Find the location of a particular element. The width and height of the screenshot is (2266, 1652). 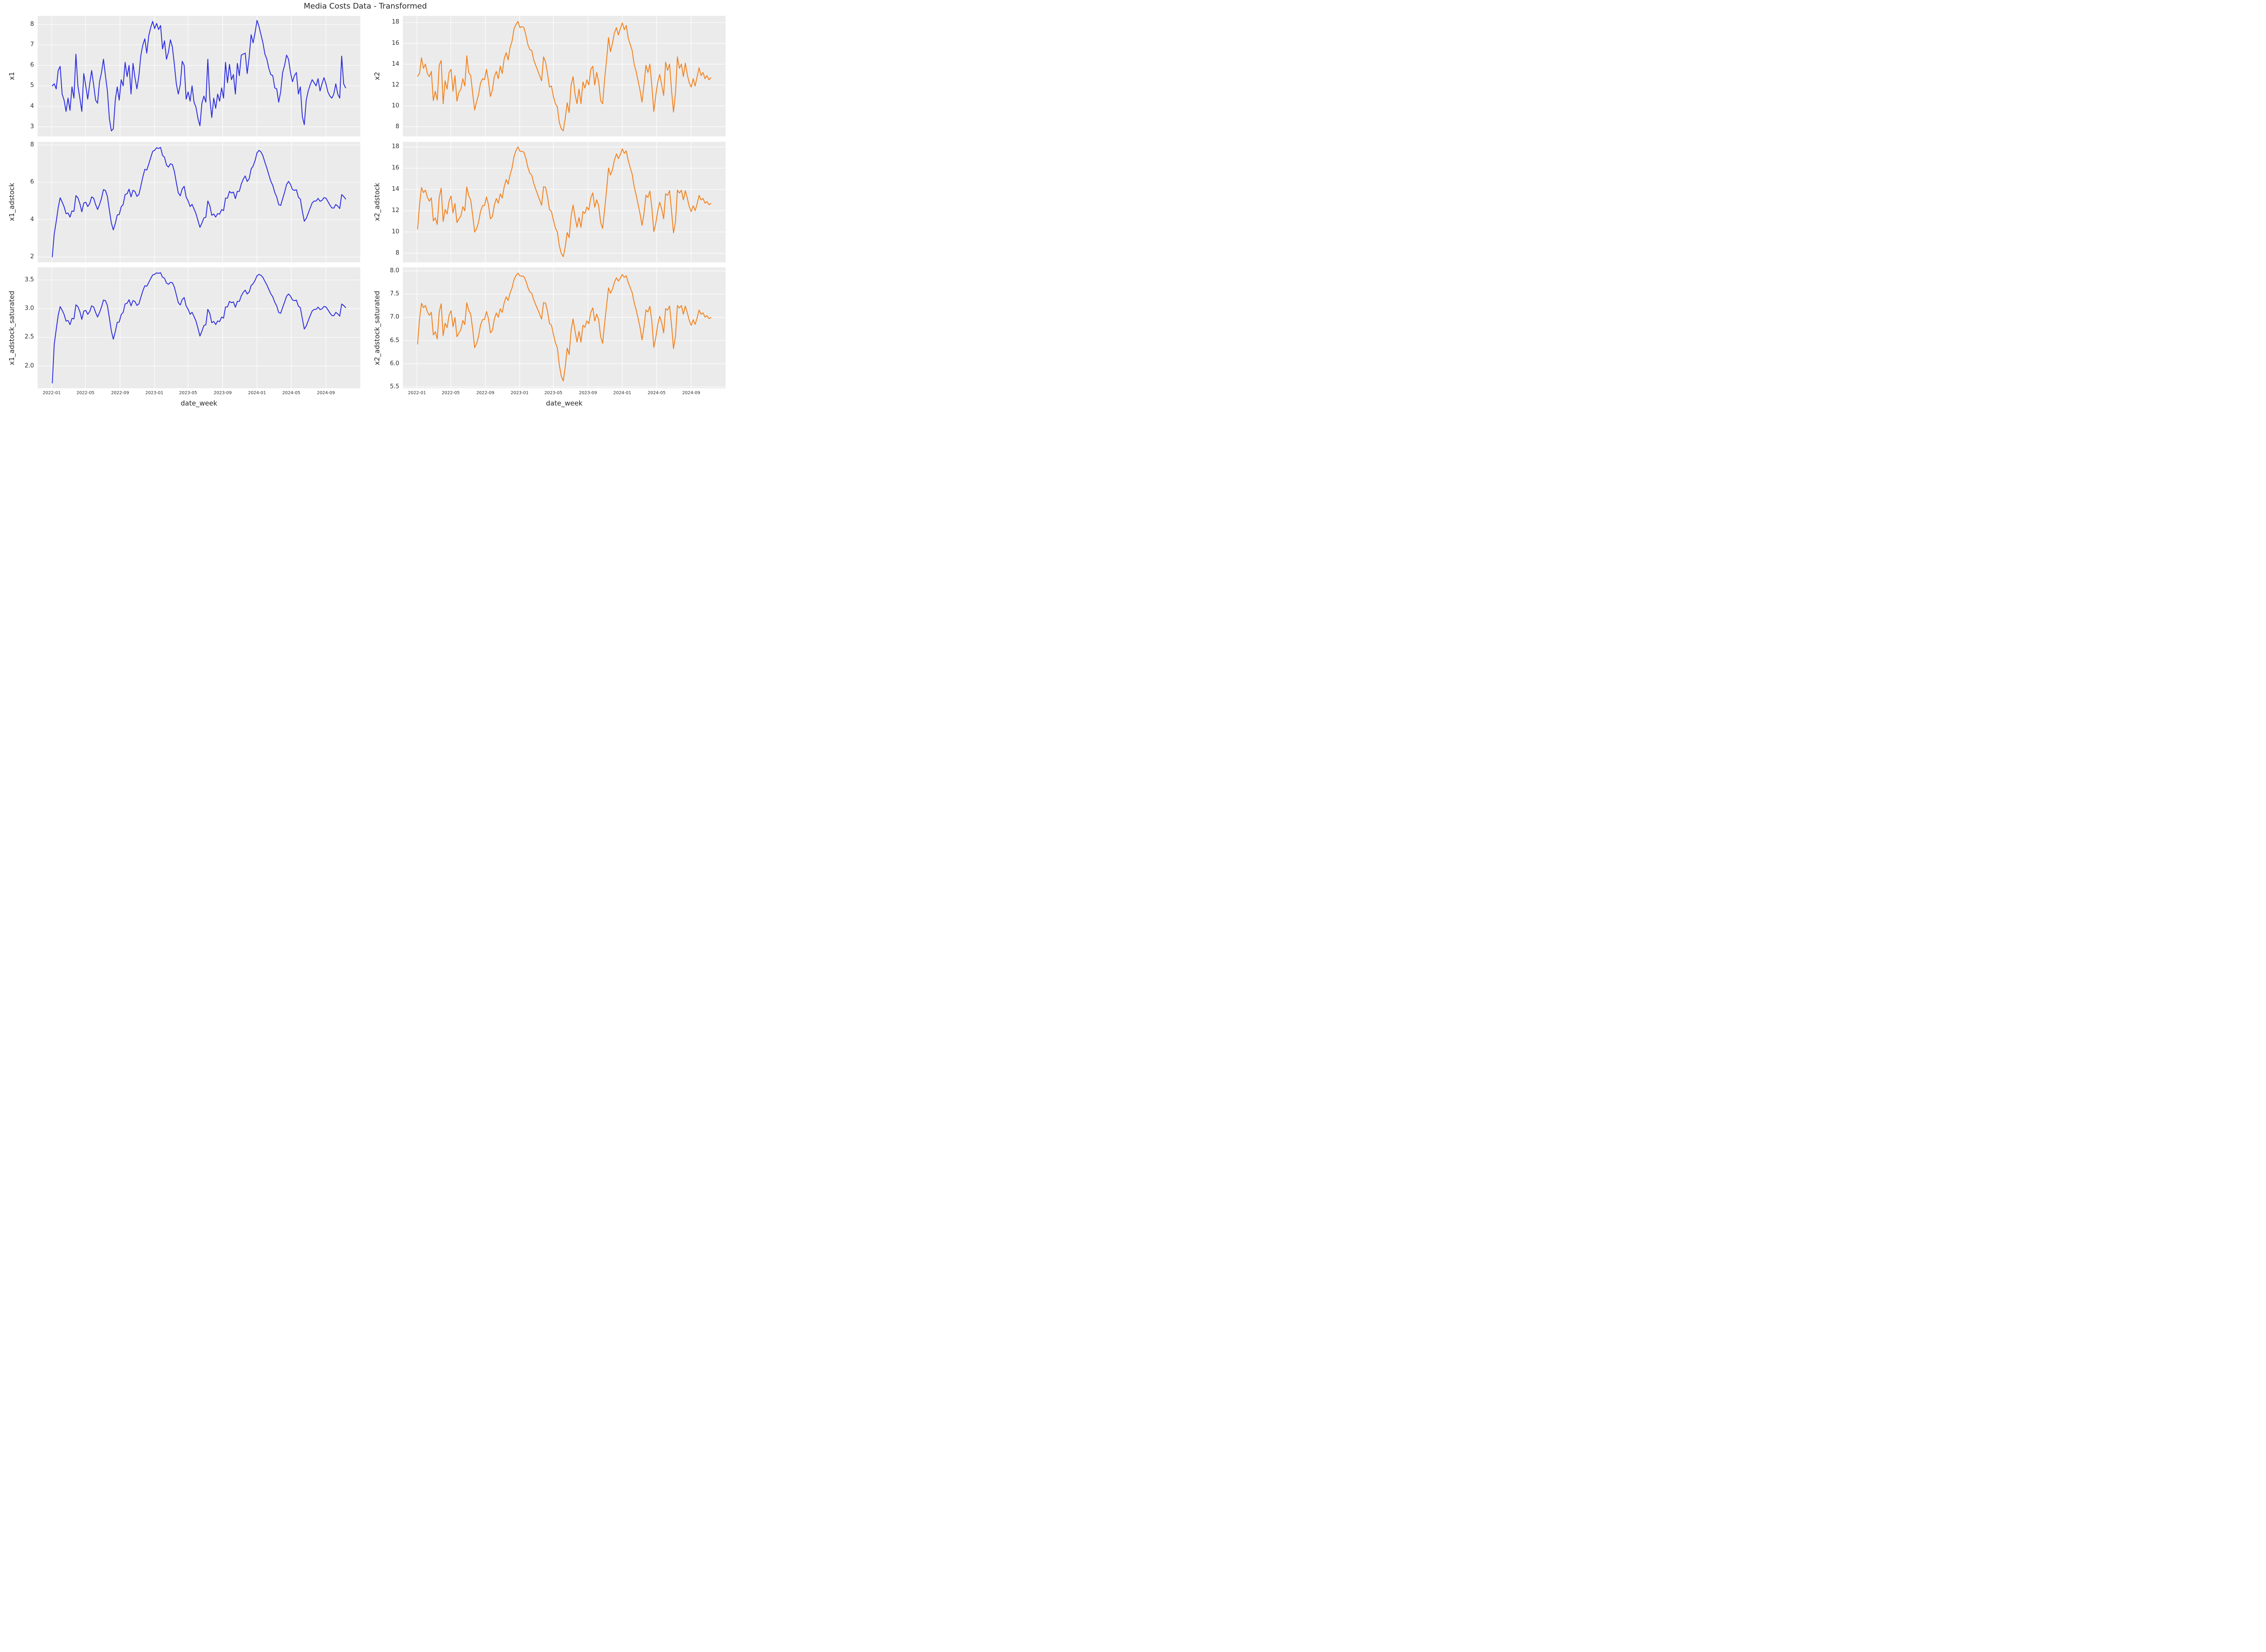

y-tick-label: 6.5 is located at coordinates (394, 340).